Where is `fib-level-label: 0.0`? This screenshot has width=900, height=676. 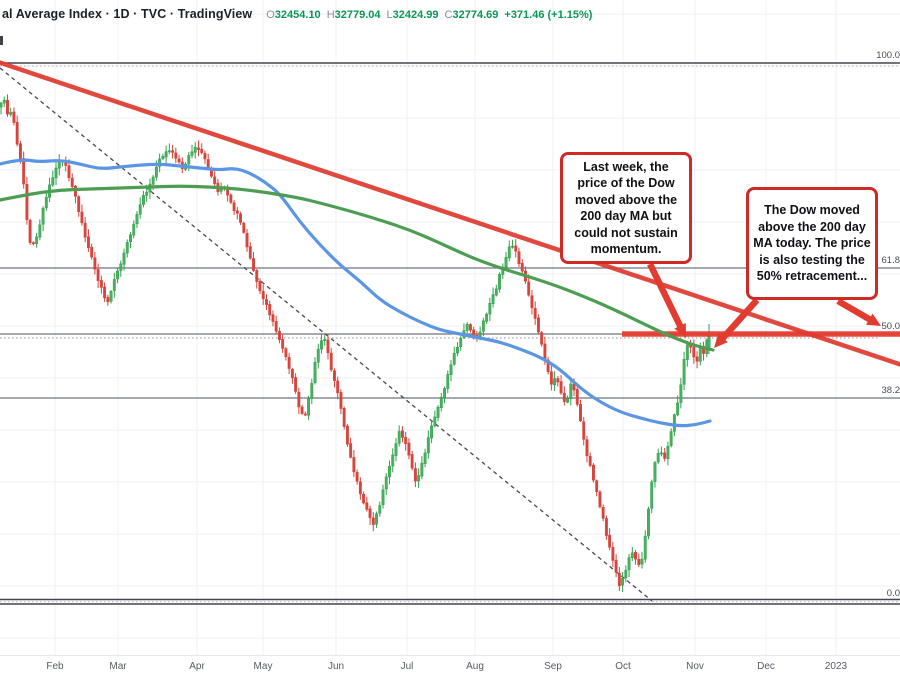
fib-level-label: 0.0 is located at coordinates (893, 593).